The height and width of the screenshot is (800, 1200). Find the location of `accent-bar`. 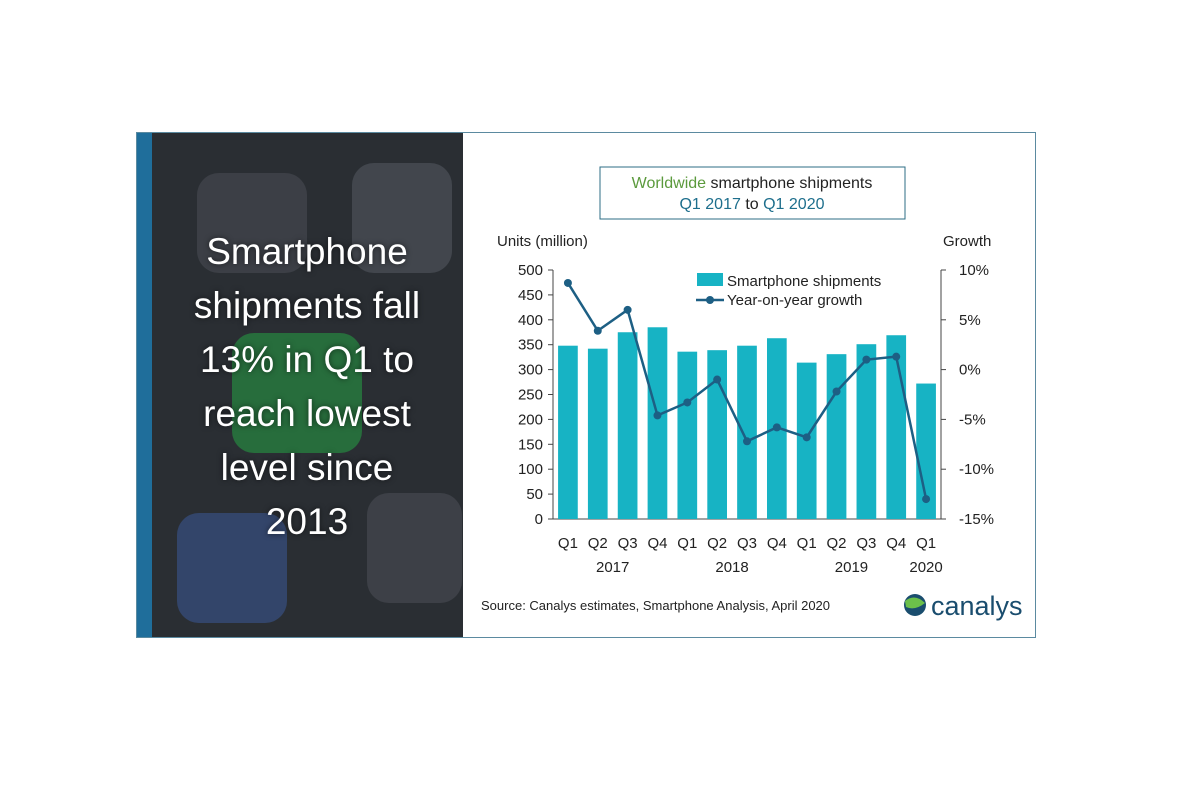

accent-bar is located at coordinates (144, 385).